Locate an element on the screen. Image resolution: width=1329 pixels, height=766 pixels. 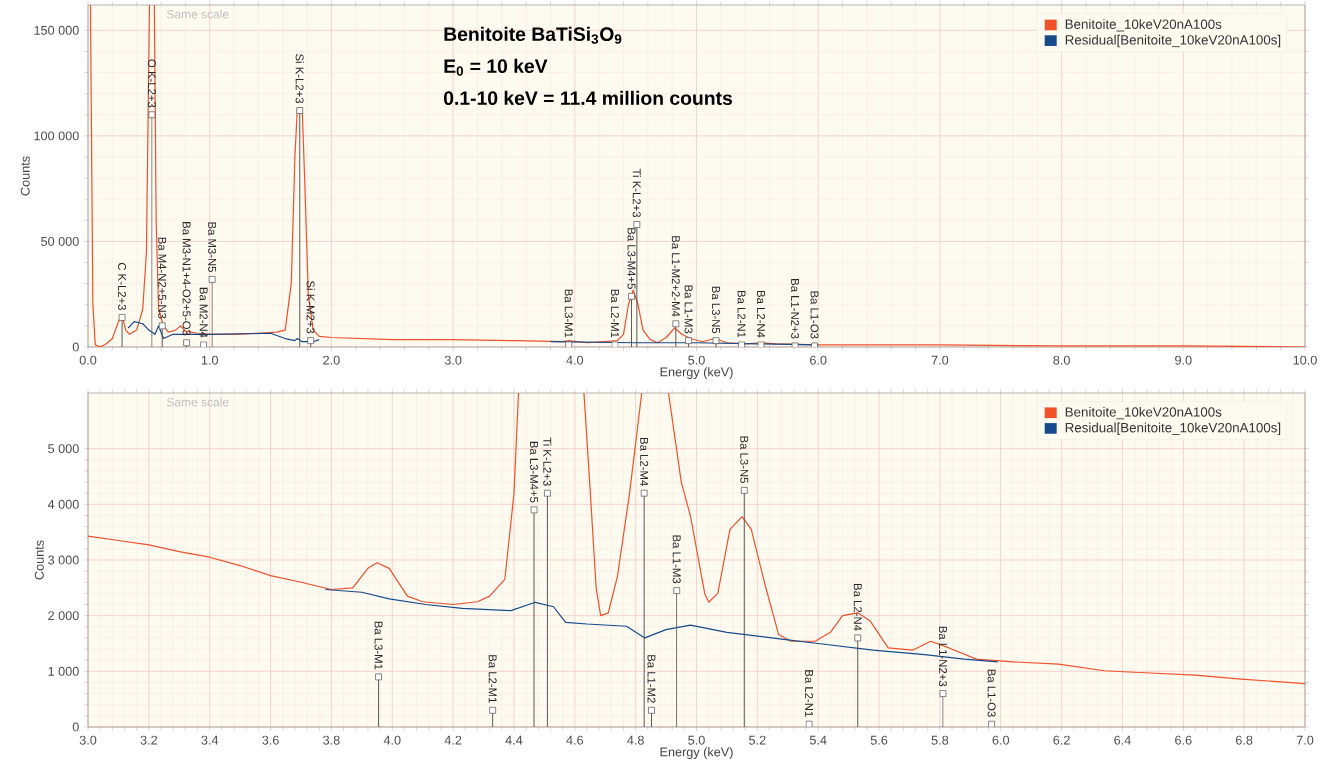
x-tick-label: 5.8 is located at coordinates (940, 740).